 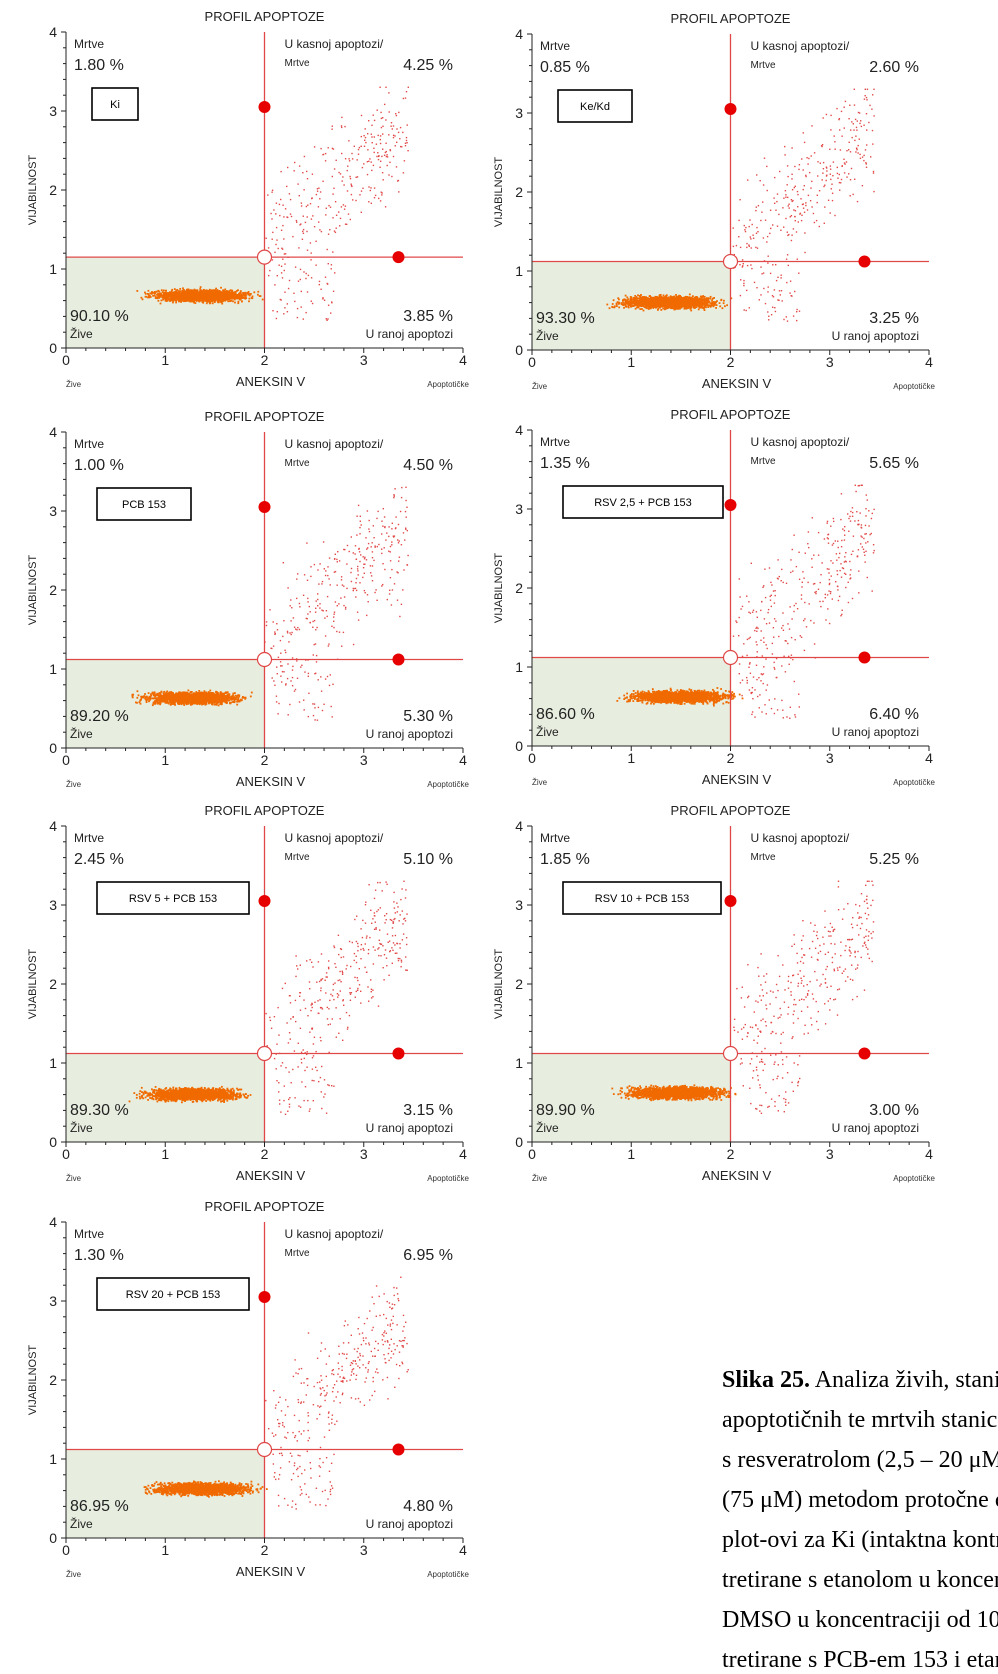 What do you see at coordinates (730, 261) in the screenshot?
I see `gate-center-marker` at bounding box center [730, 261].